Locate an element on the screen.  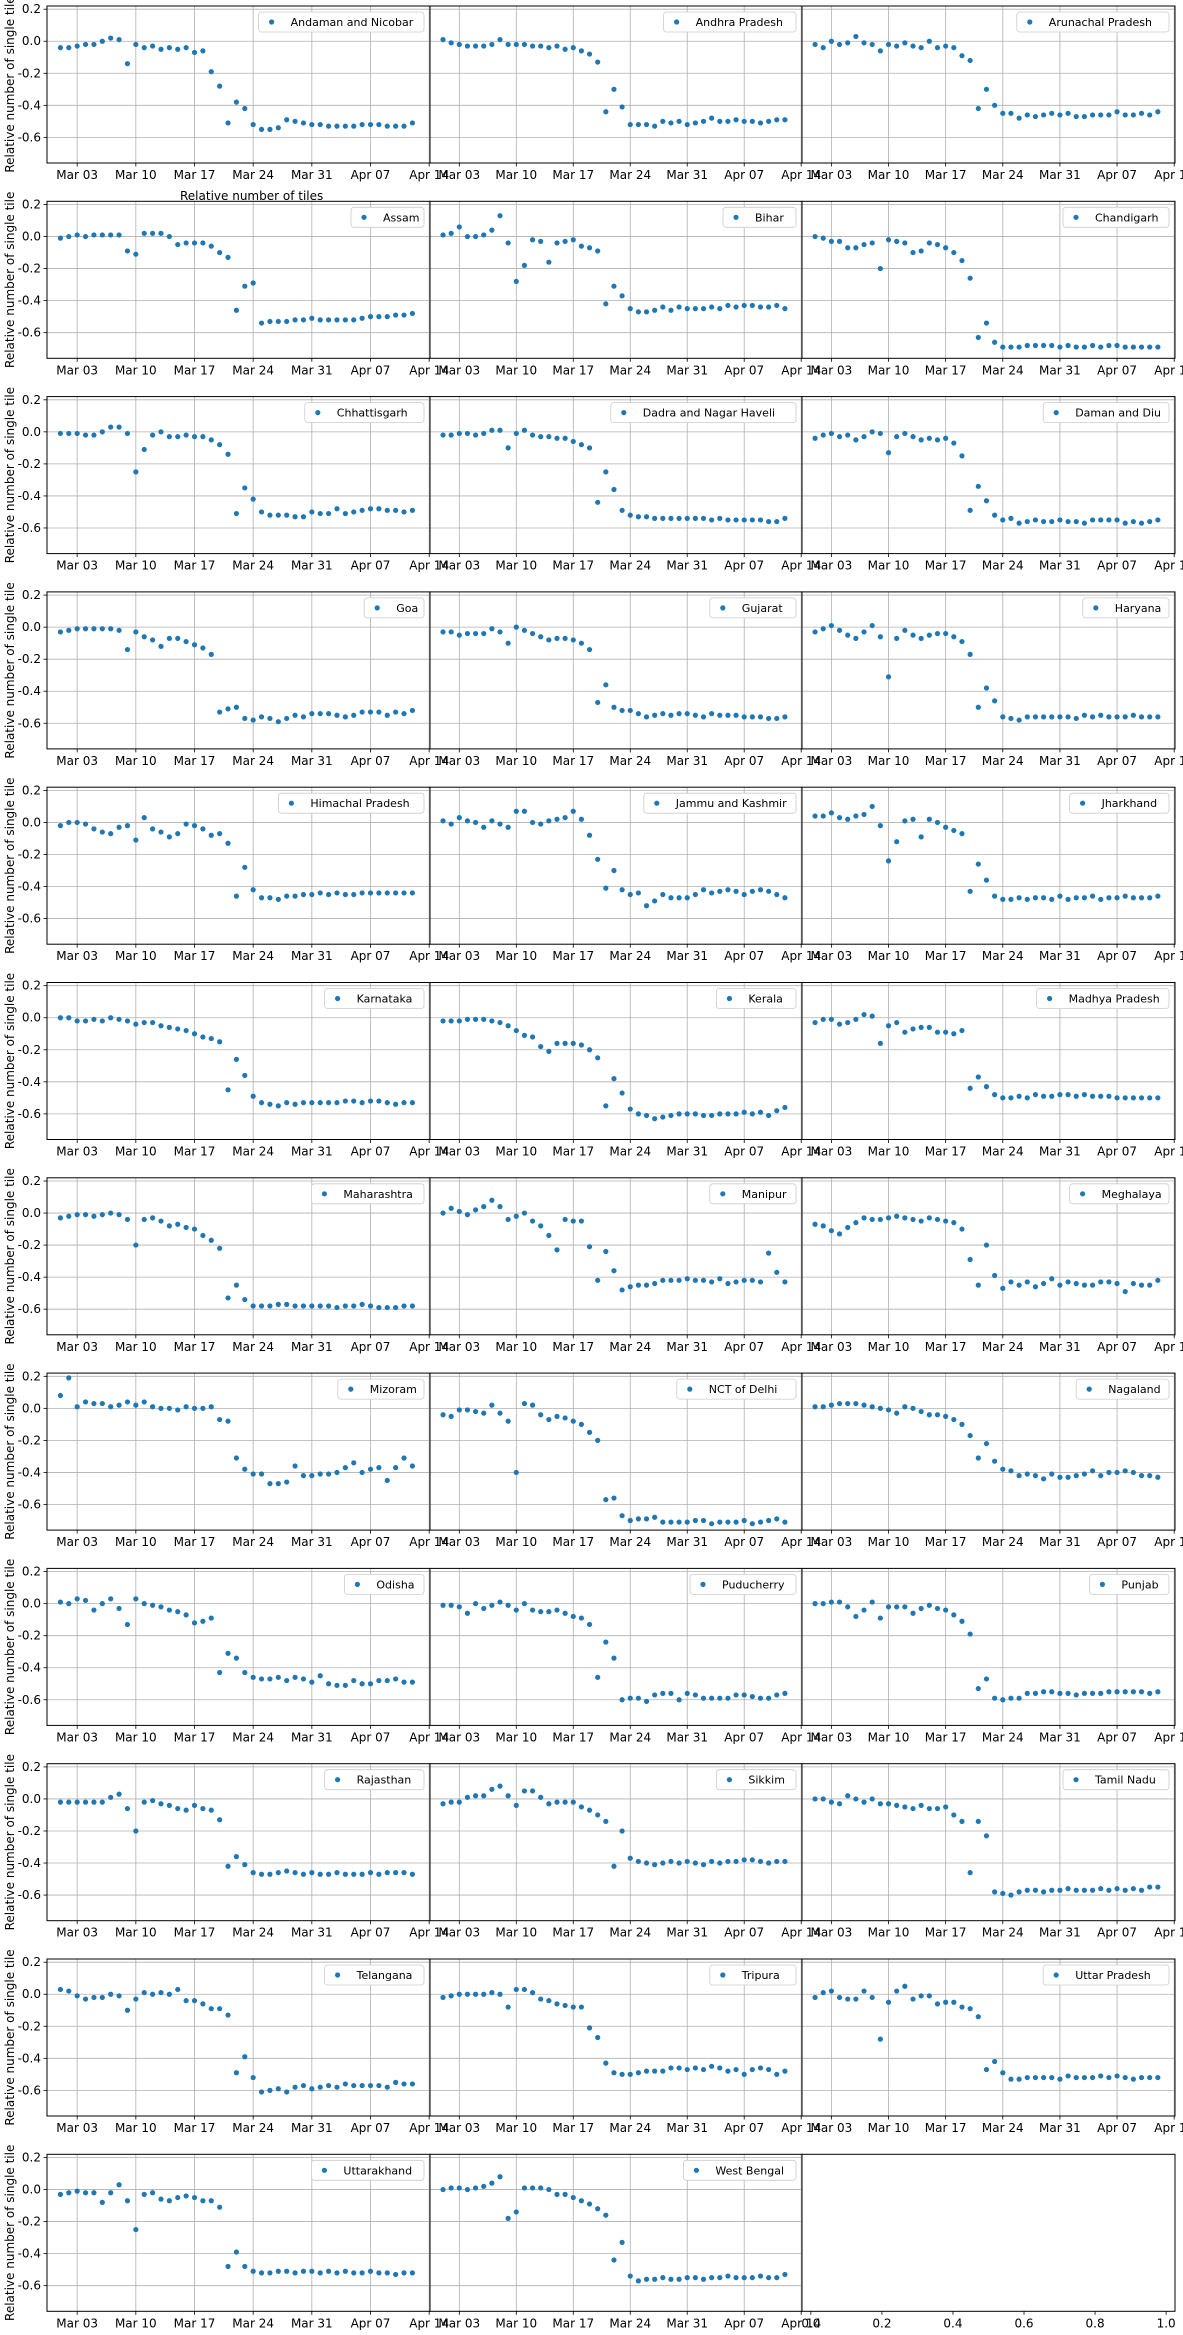
x-tick-label: 0.6 is located at coordinates (1023, 2323).